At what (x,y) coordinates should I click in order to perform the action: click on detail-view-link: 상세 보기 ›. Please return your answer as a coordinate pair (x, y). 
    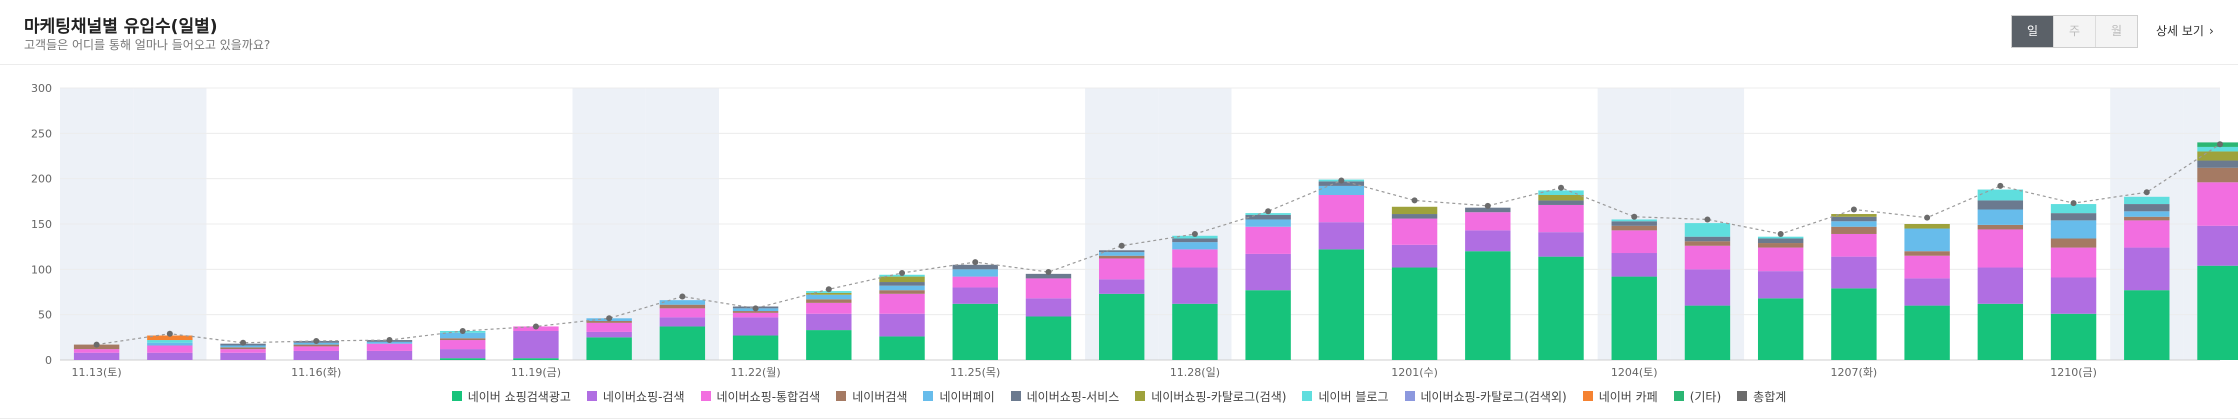
    Looking at the image, I should click on (2185, 30).